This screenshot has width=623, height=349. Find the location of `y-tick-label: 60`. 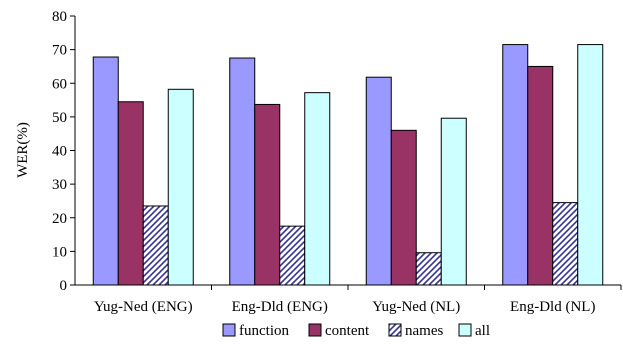

y-tick-label: 60 is located at coordinates (59, 84).